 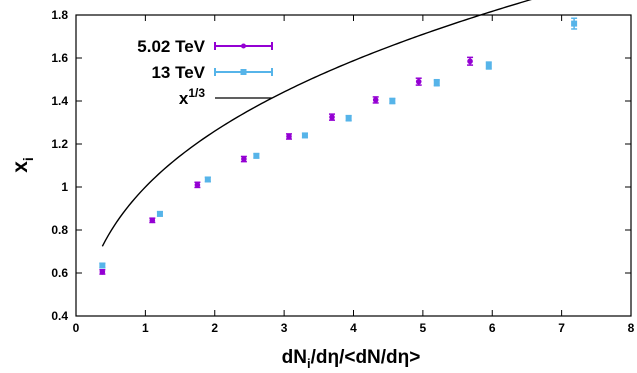 What do you see at coordinates (59, 144) in the screenshot?
I see `y-tick-label: 1.2` at bounding box center [59, 144].